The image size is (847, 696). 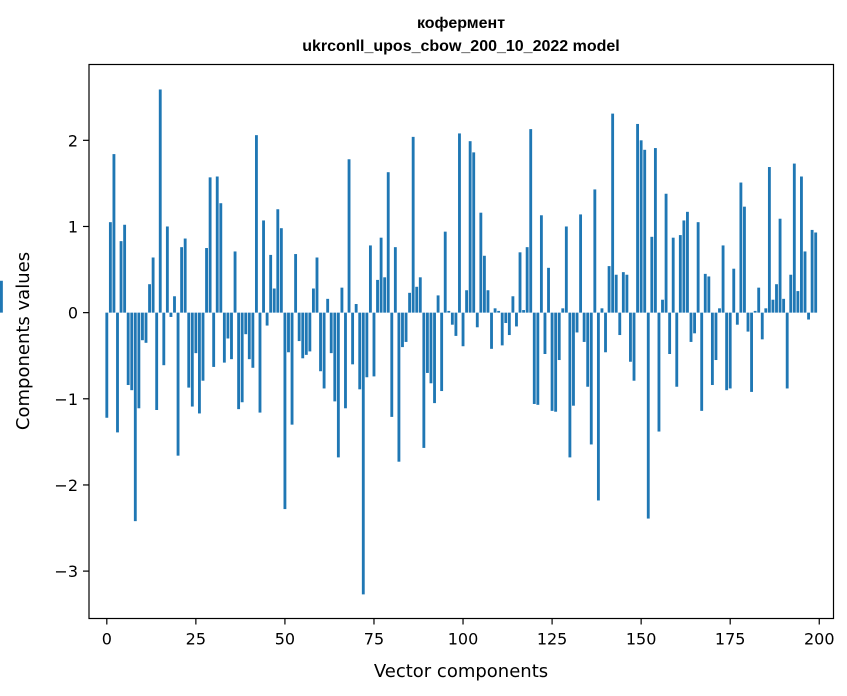 I want to click on chart-title: кофермент, so click(x=461, y=23).